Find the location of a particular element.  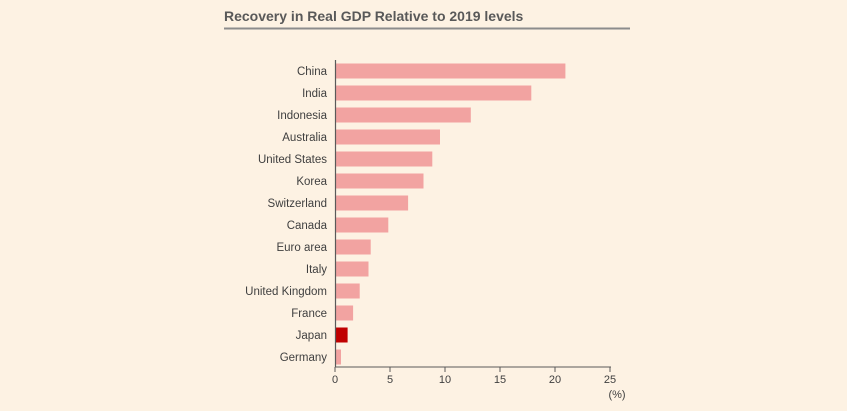

bar-united-kingdom is located at coordinates (347, 291).